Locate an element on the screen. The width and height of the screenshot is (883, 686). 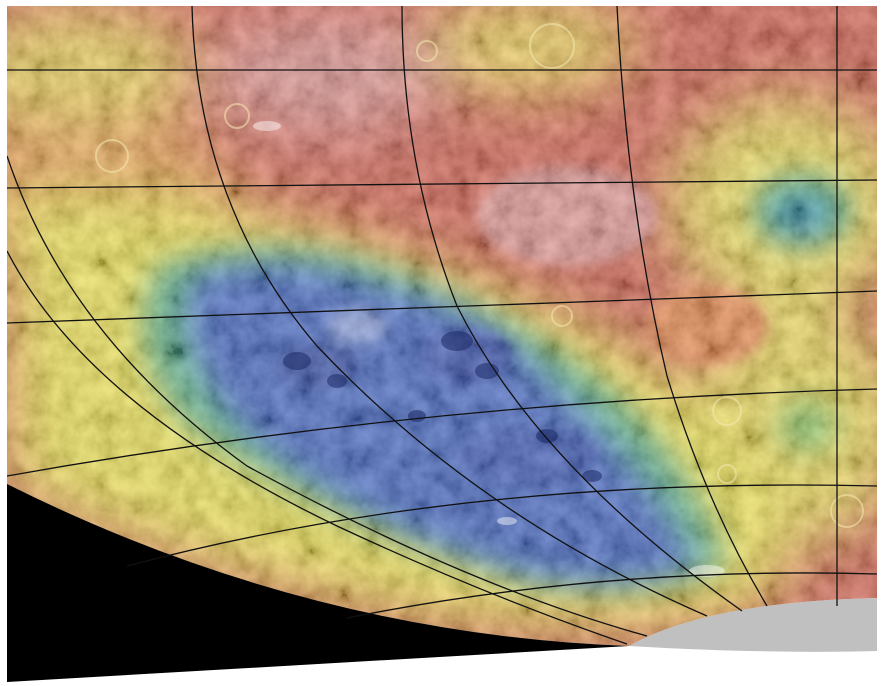
polar-cap is located at coordinates (753, 625).